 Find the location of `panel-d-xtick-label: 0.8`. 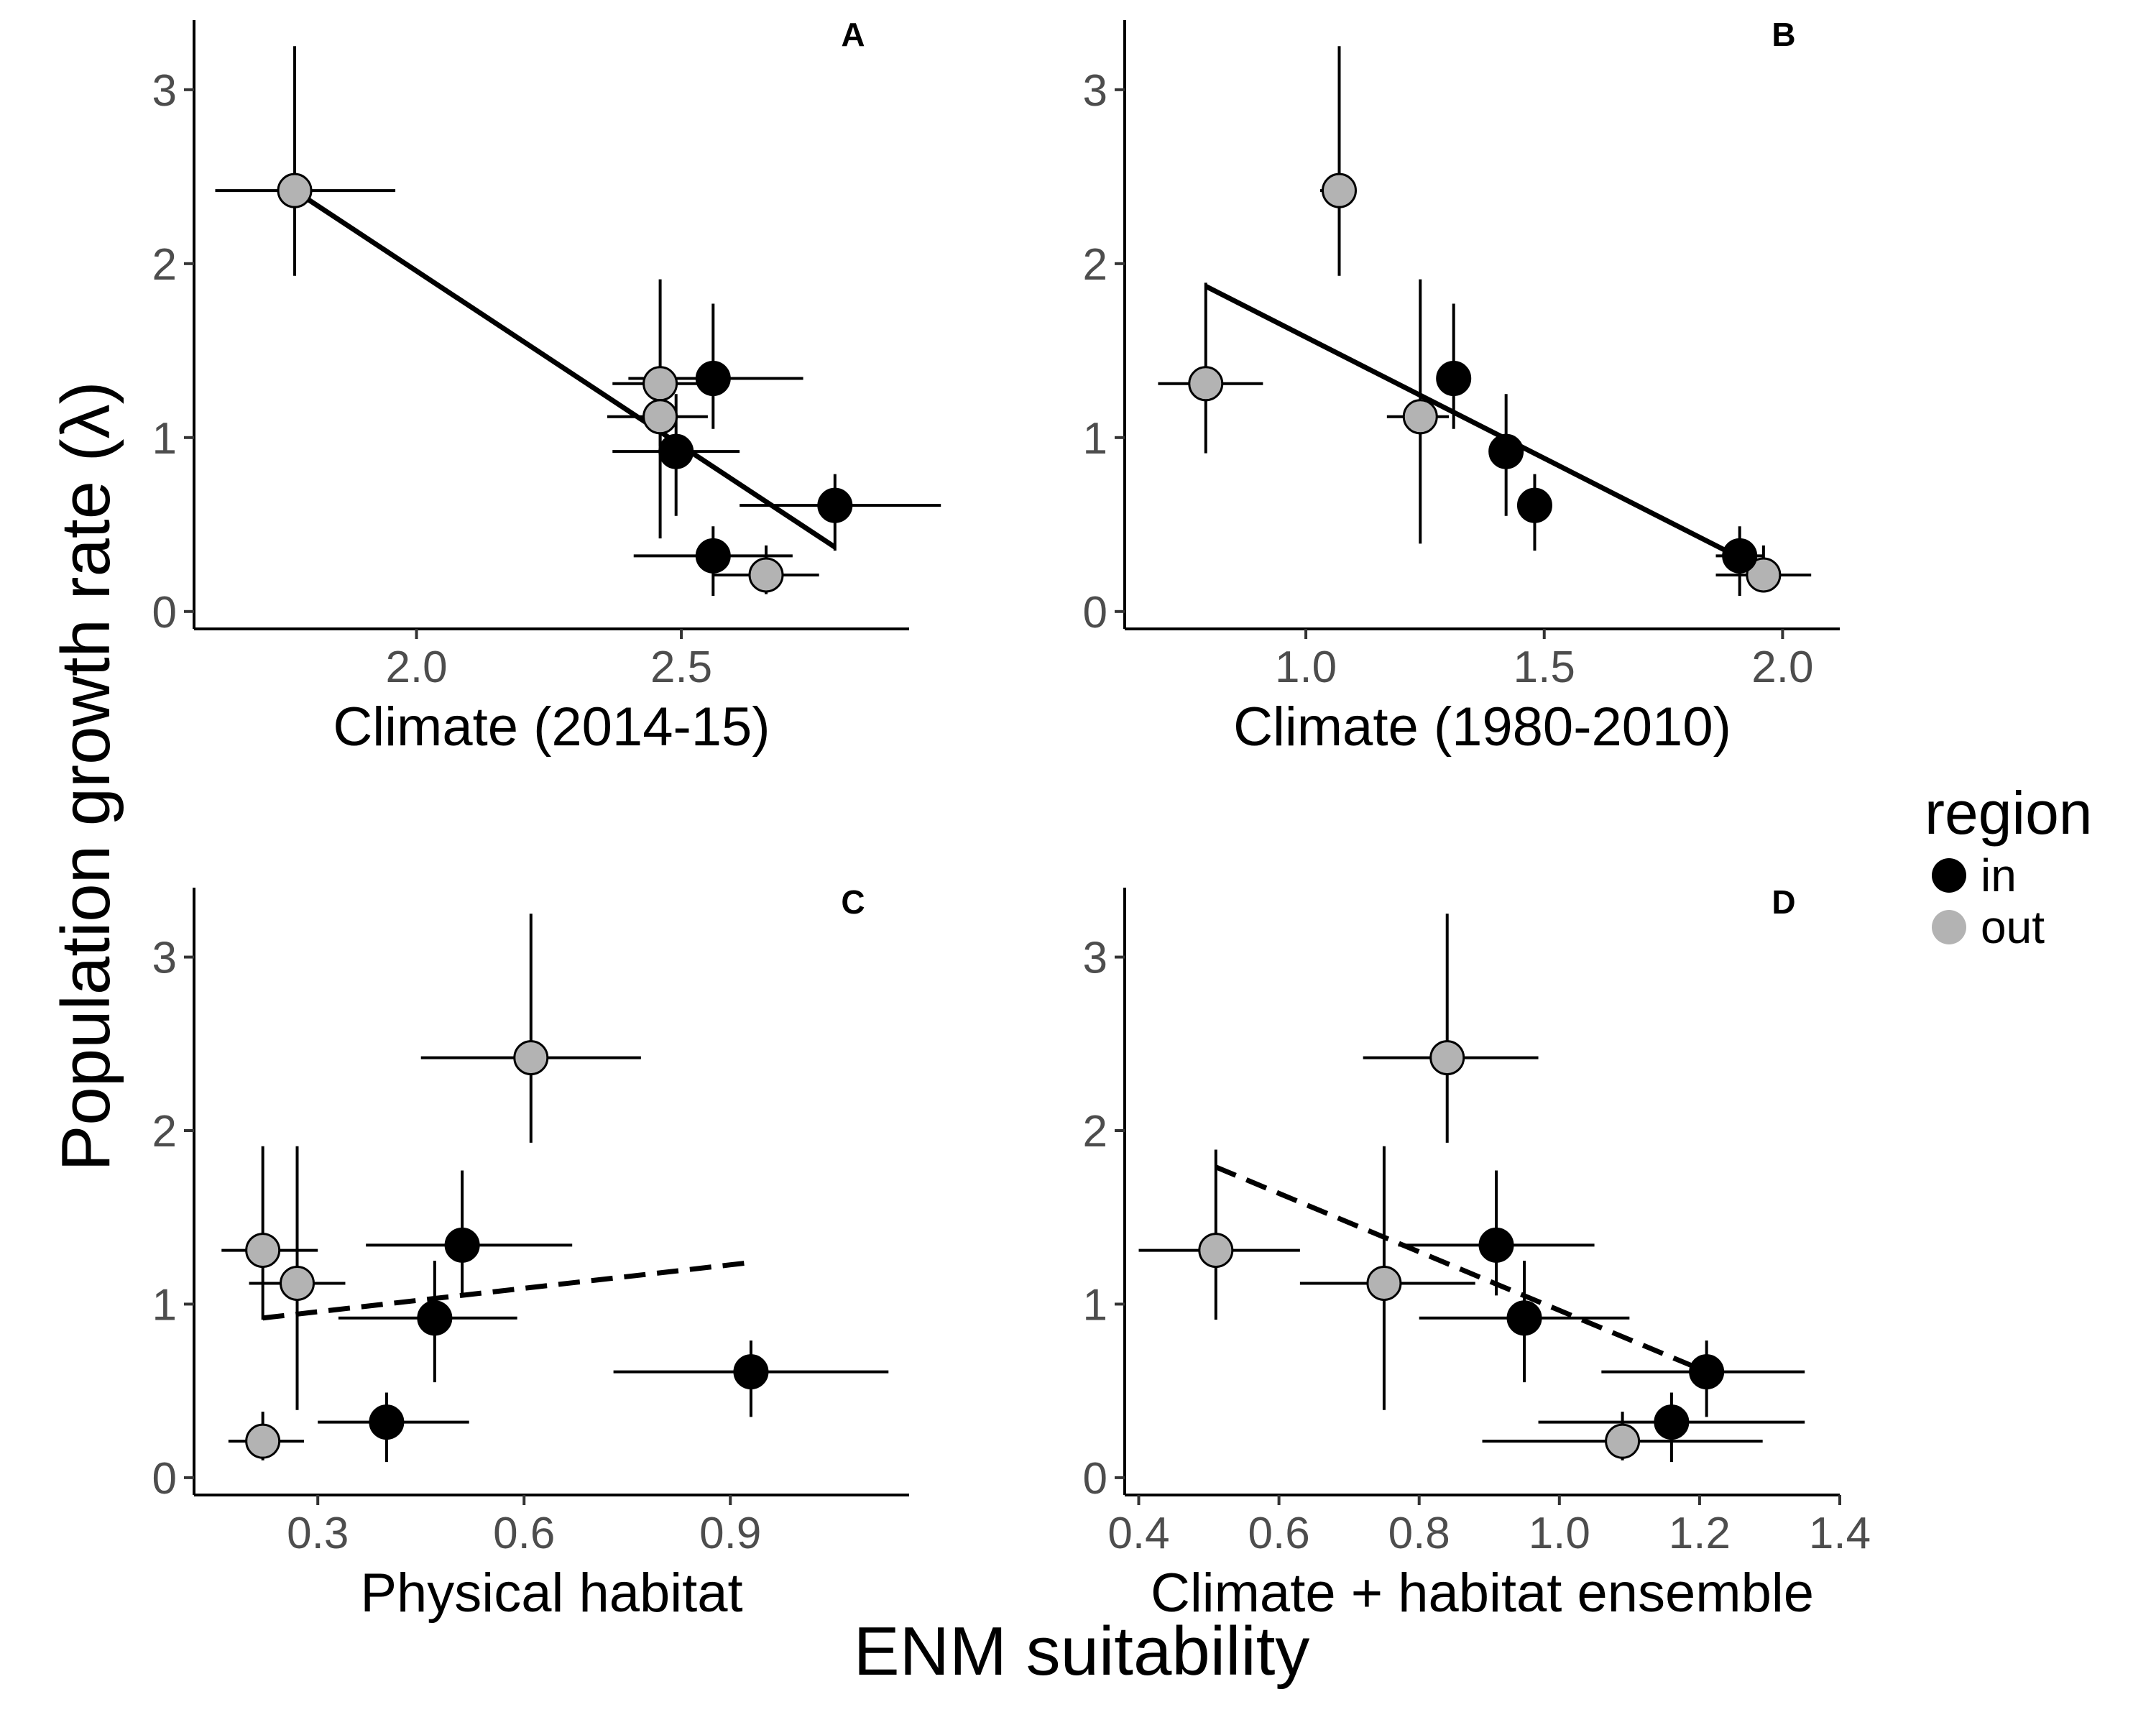

panel-d-xtick-label: 0.8 is located at coordinates (1419, 1533).